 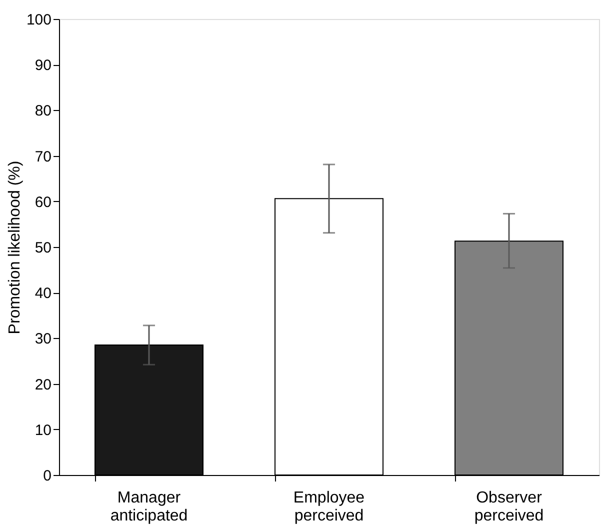 I want to click on y-tick-label: 30, so click(x=43, y=339).